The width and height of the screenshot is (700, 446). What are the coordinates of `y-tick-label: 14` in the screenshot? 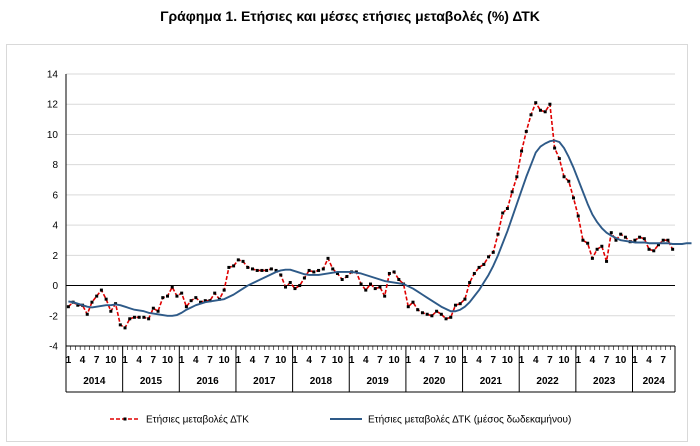 It's located at (53, 75).